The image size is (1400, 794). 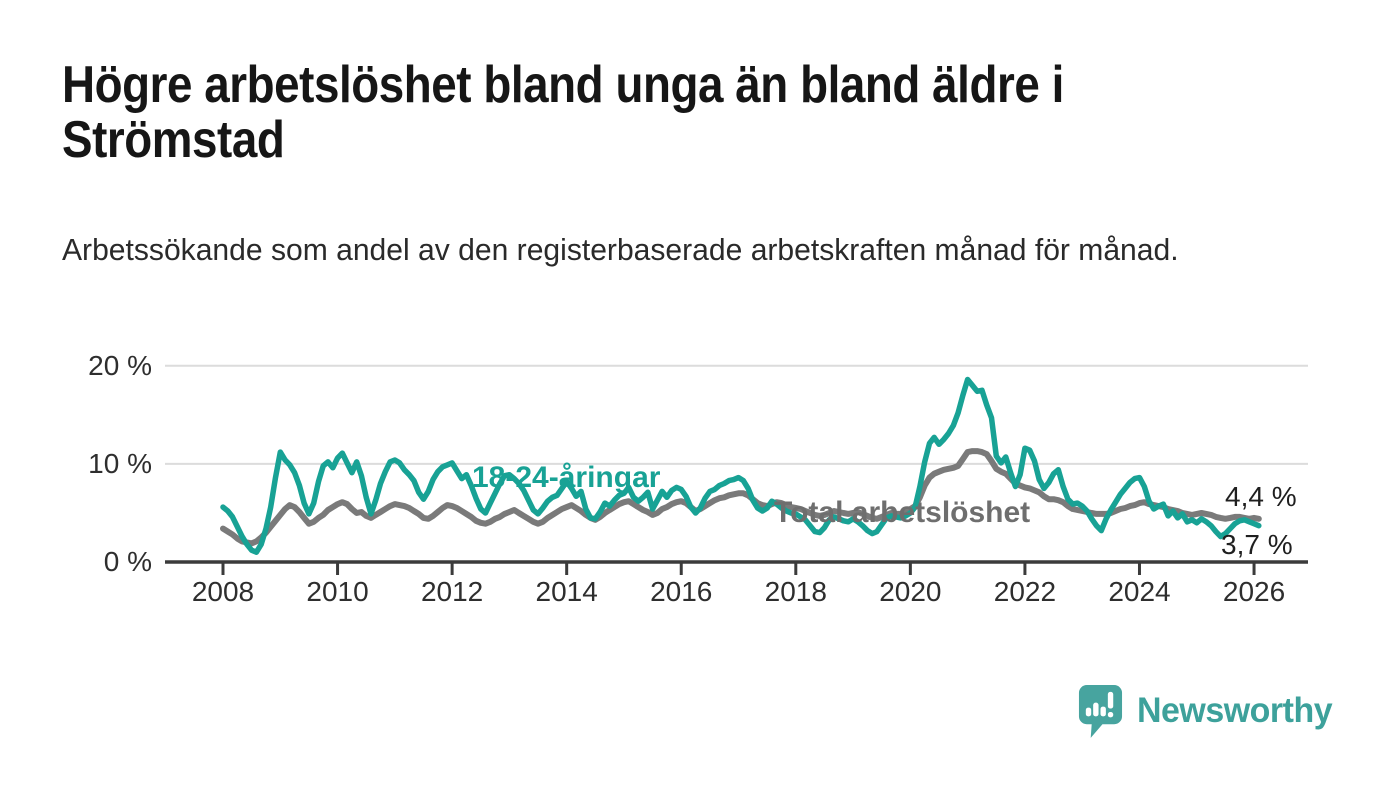 I want to click on x-tick-label: 2022, so click(x=1025, y=591).